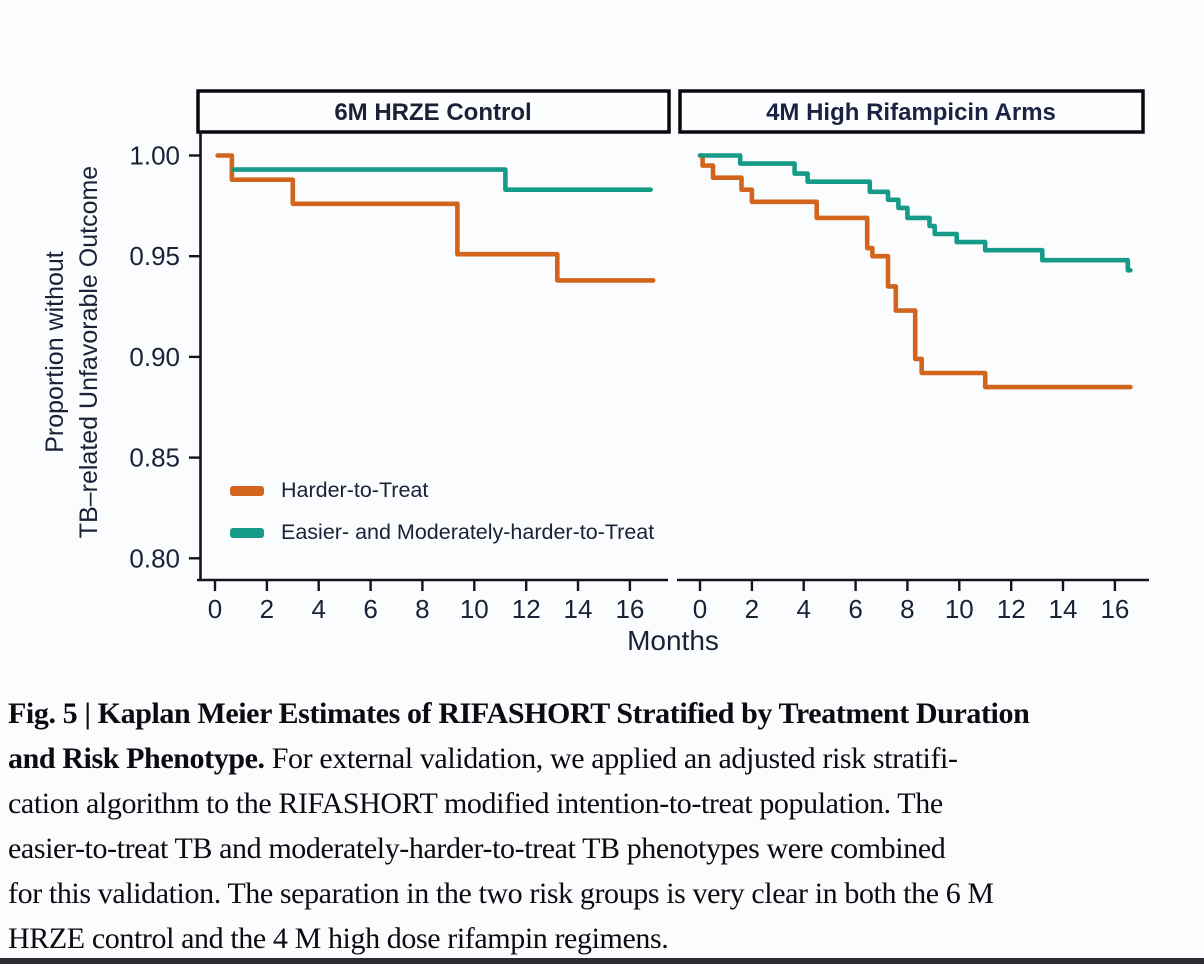 The width and height of the screenshot is (1204, 964). I want to click on panel-header-box-right, so click(911, 111).